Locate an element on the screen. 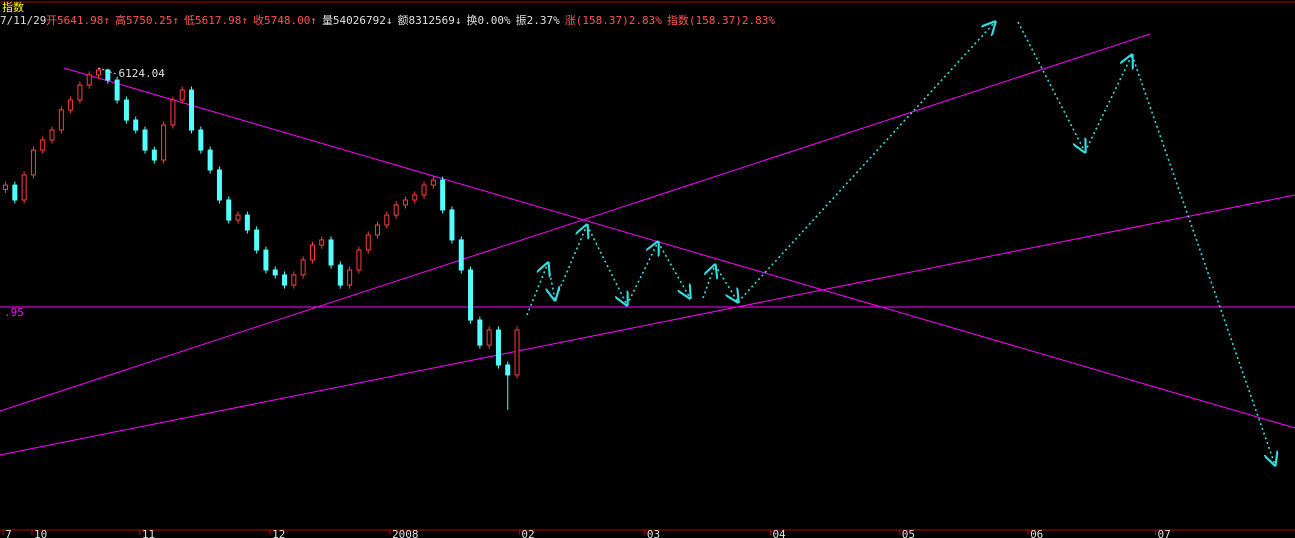 The image size is (1295, 538). info-item: 开5641.98↑ is located at coordinates (78, 20).